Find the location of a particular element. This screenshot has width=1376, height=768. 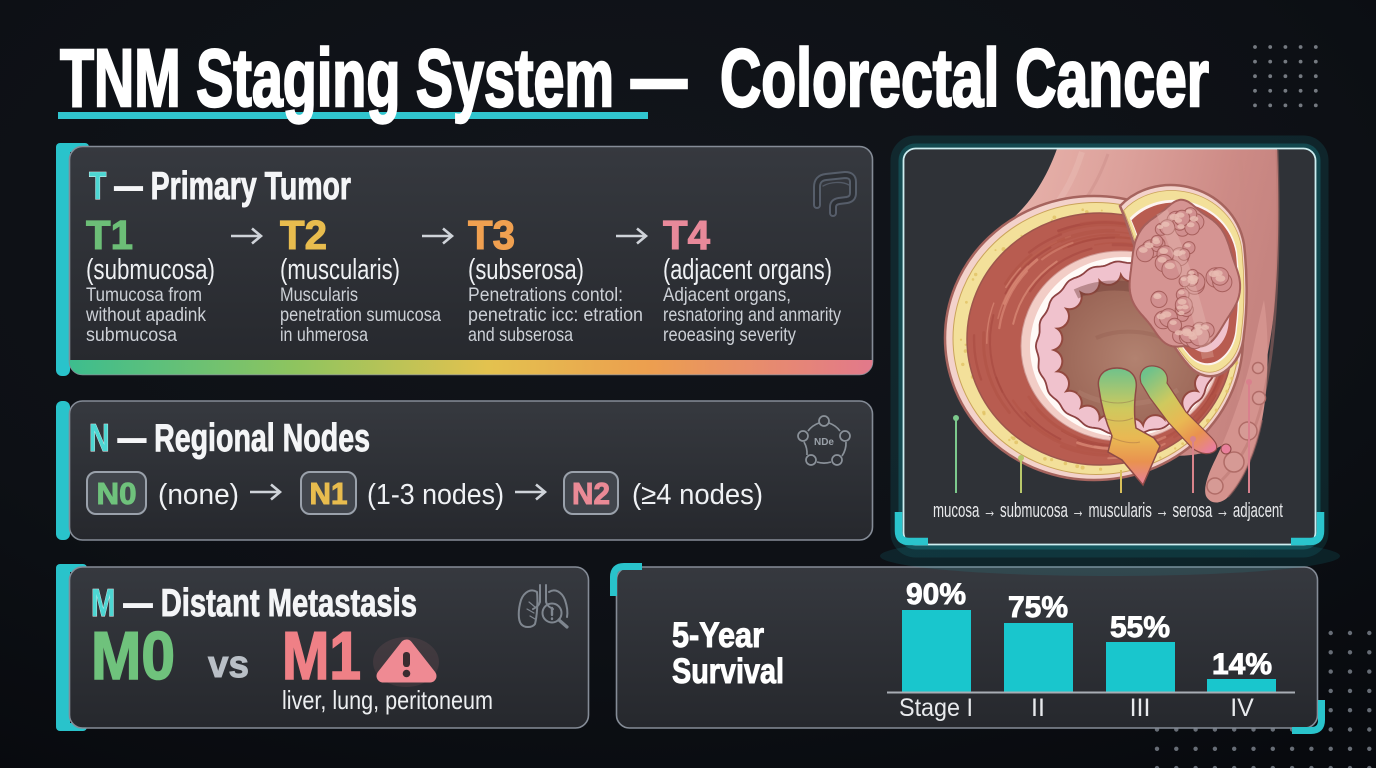

svg-text: N2 is located at coordinates (591, 493).